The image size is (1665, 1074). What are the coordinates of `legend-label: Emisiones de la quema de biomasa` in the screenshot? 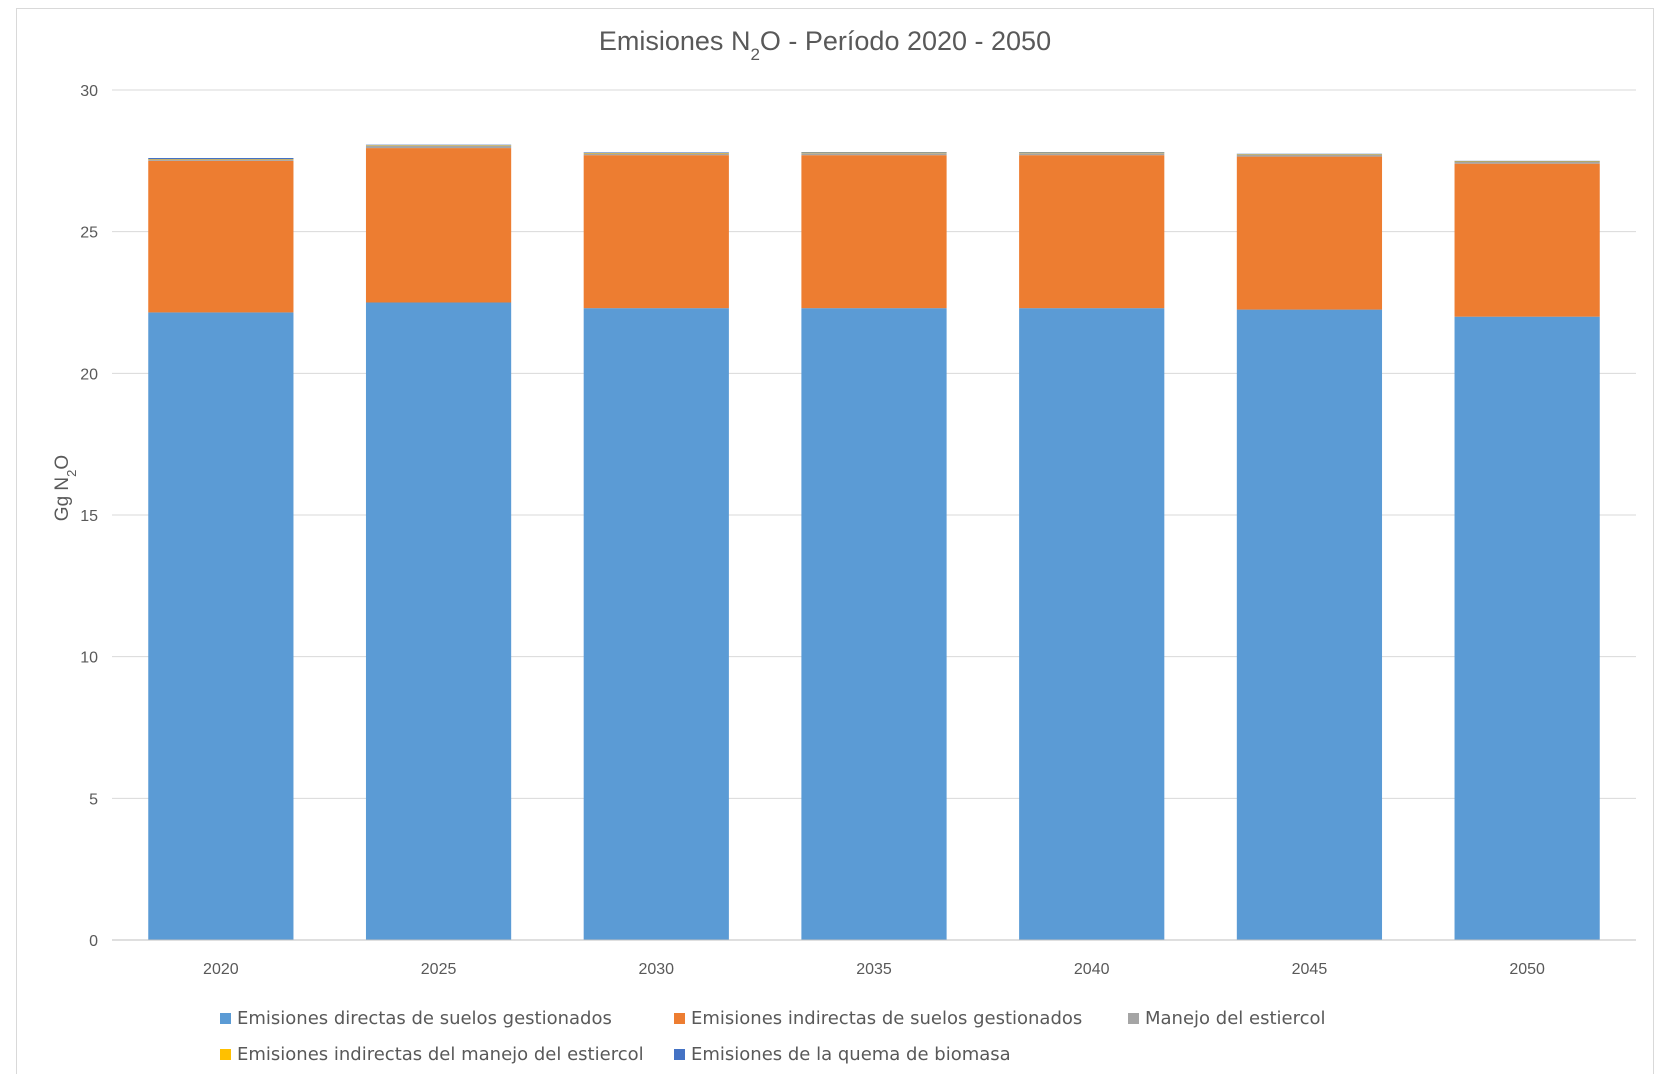 It's located at (851, 1054).